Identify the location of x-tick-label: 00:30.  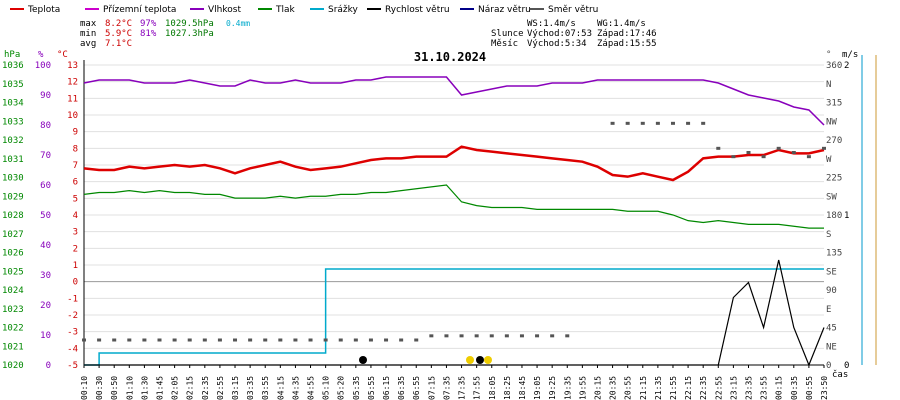
(99, 388).